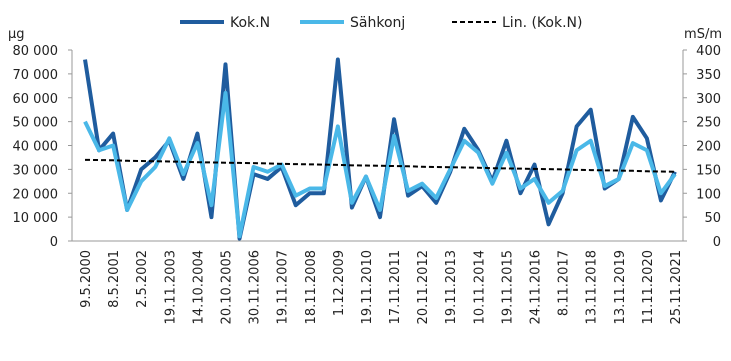 This screenshot has height=361, width=731. I want to click on y-tick-label: 60 000, so click(36, 99).